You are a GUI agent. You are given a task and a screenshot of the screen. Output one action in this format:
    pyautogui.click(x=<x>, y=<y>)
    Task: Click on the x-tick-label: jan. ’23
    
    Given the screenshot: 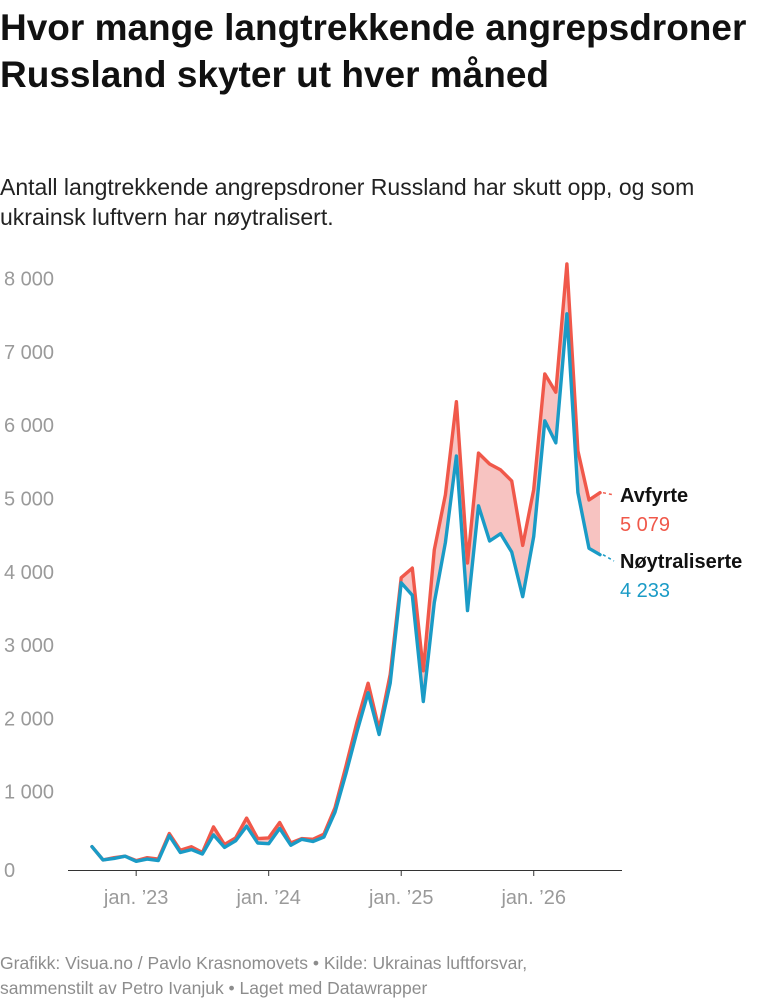 What is the action you would take?
    pyautogui.click(x=136, y=898)
    